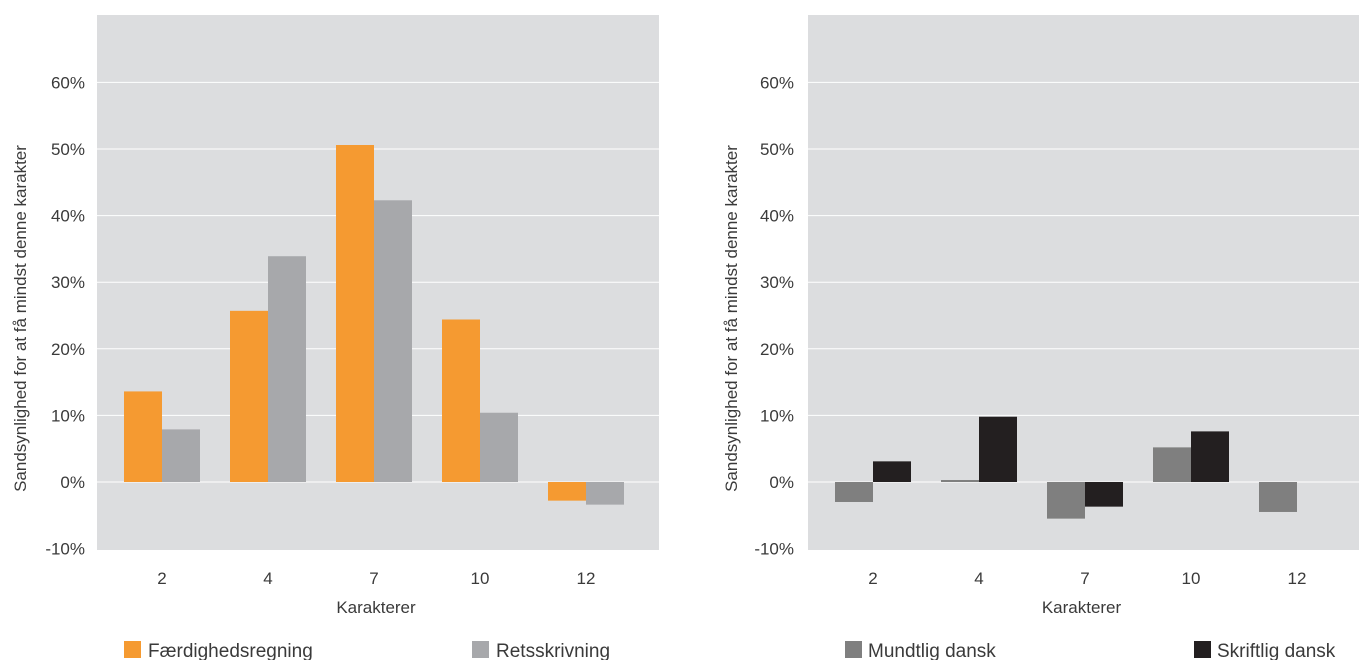  What do you see at coordinates (932, 650) in the screenshot?
I see `legend-label: Mundtlig dansk` at bounding box center [932, 650].